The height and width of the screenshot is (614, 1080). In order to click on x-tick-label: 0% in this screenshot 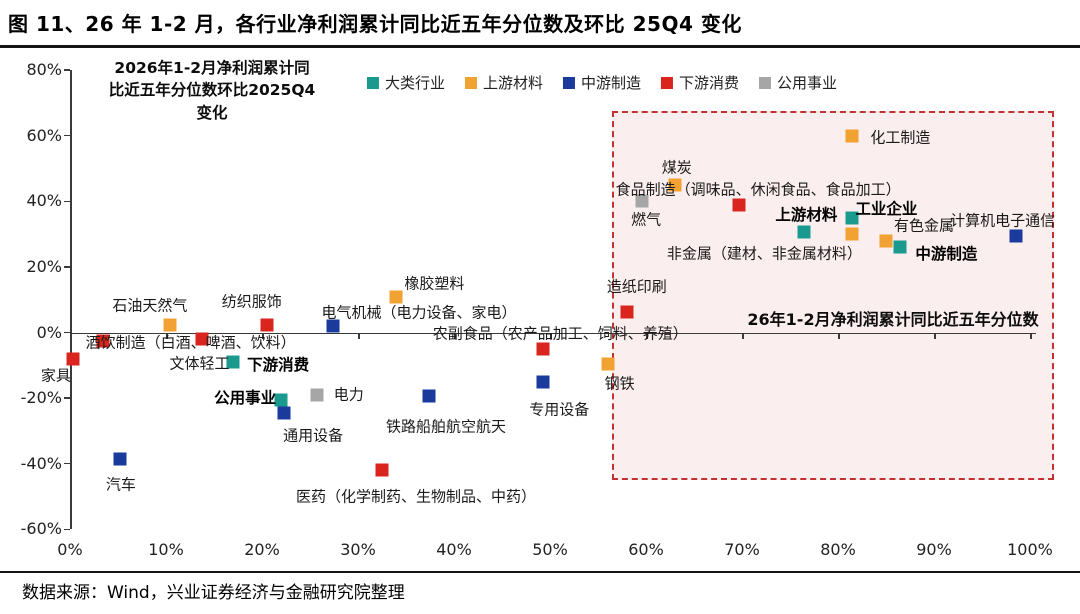, I will do `click(70, 549)`.